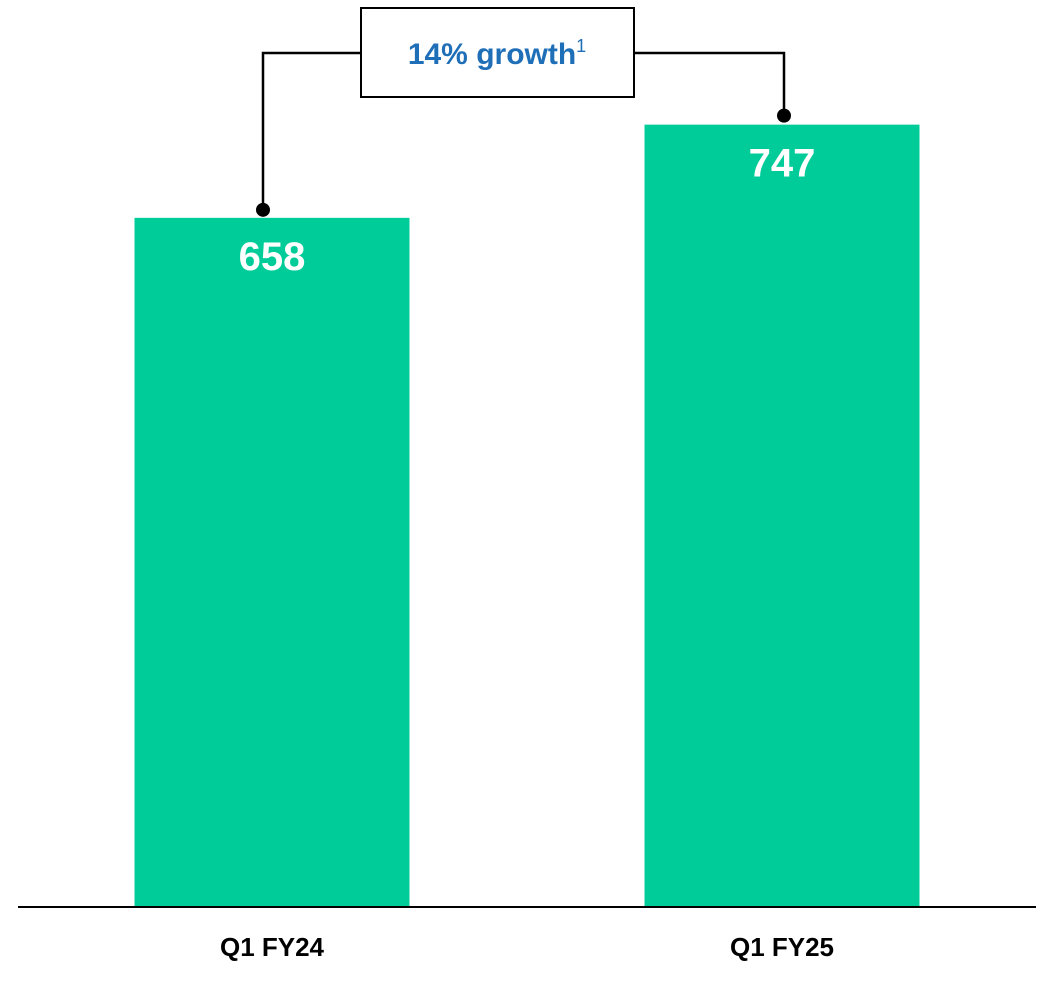  I want to click on bar-value-label: 747, so click(782, 164).